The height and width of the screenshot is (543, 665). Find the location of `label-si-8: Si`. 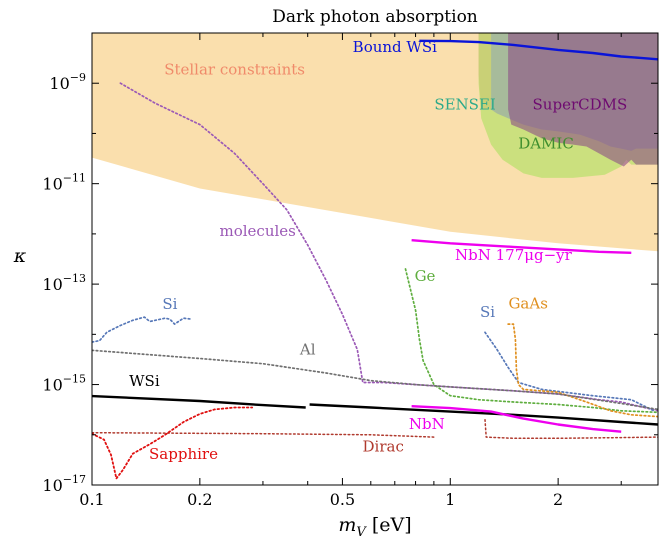

label-si-8: Si is located at coordinates (169, 304).